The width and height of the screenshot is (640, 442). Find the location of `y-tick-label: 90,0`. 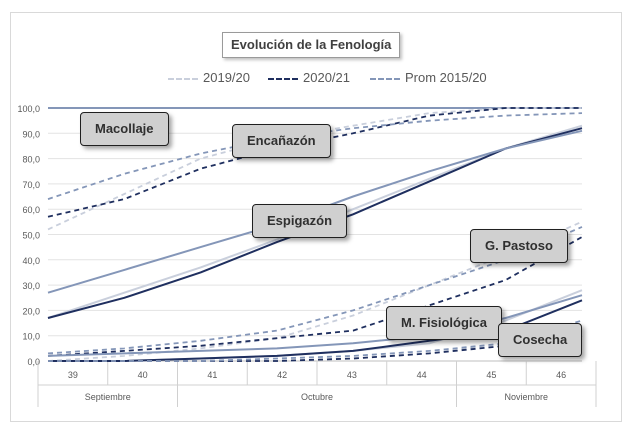

y-tick-label: 90,0 is located at coordinates (31, 134).